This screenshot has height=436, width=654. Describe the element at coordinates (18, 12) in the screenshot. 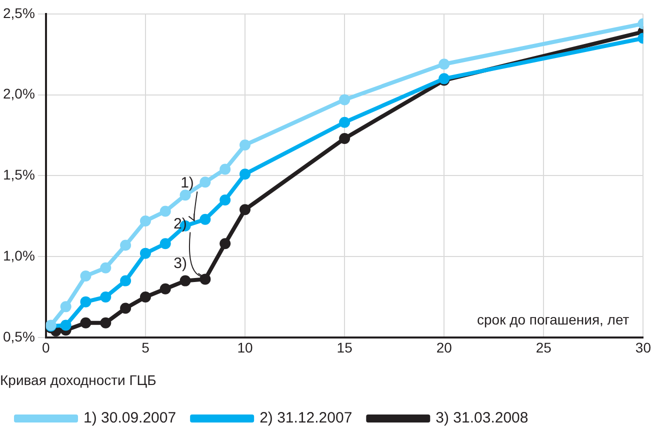

I see `y-tick-label: 2,5%` at that location.